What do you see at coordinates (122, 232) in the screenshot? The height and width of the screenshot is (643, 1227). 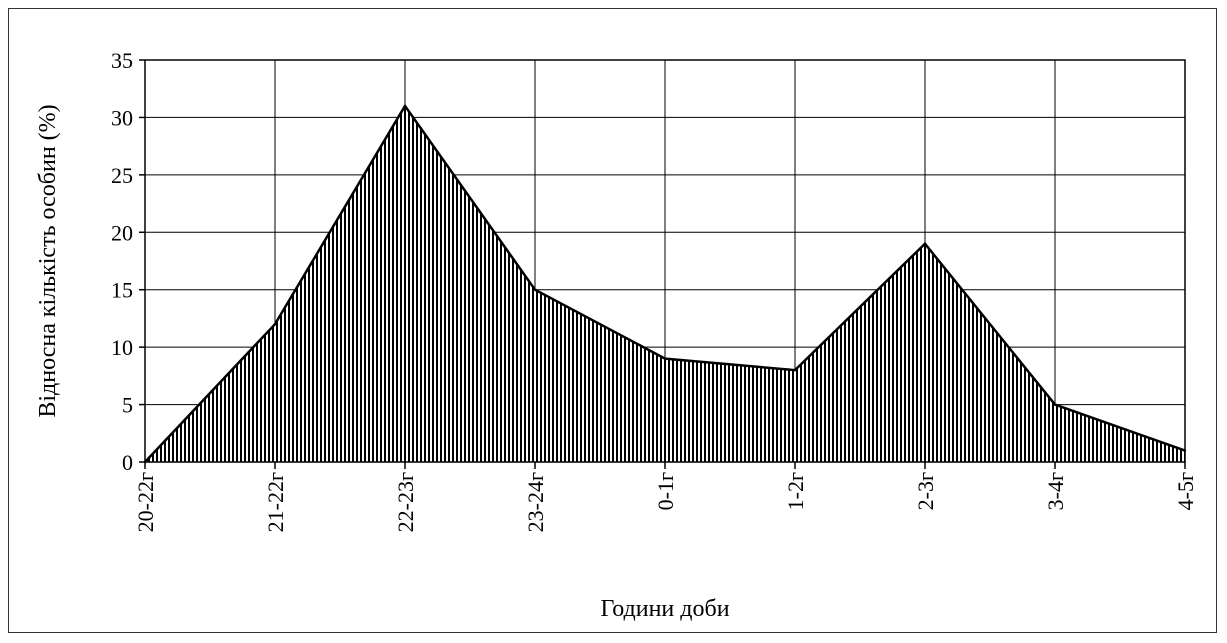 I see `y-tick-label-20: 20` at bounding box center [122, 232].